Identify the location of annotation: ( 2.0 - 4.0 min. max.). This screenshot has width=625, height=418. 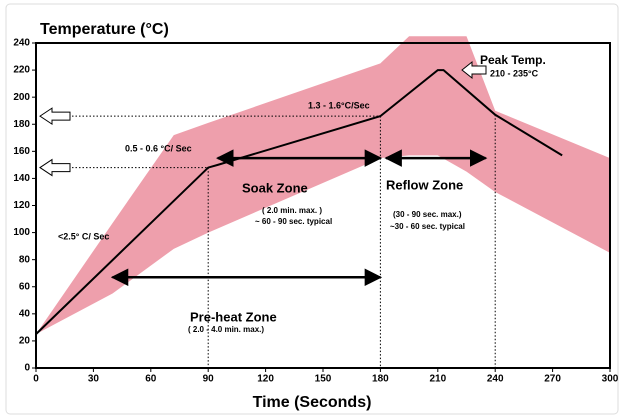
(226, 329).